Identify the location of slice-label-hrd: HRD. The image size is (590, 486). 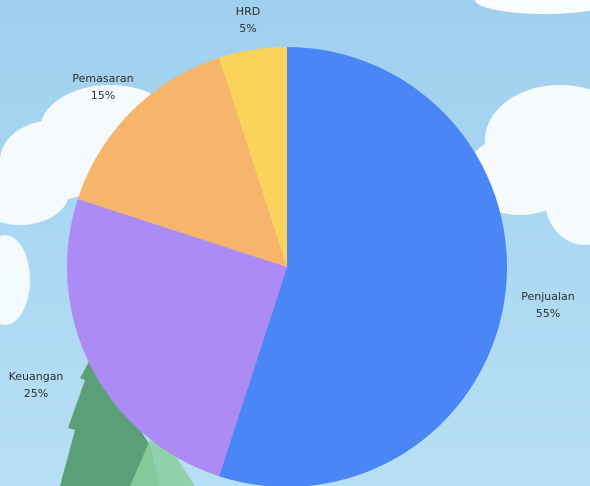
(248, 11).